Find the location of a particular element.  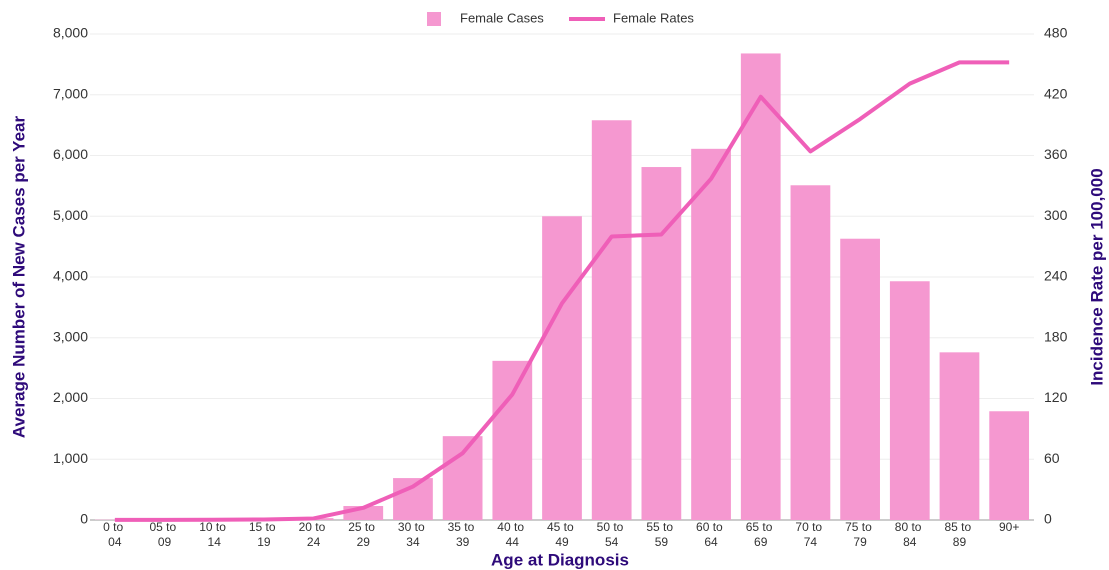

y2-tick-label: 300 is located at coordinates (1056, 215).